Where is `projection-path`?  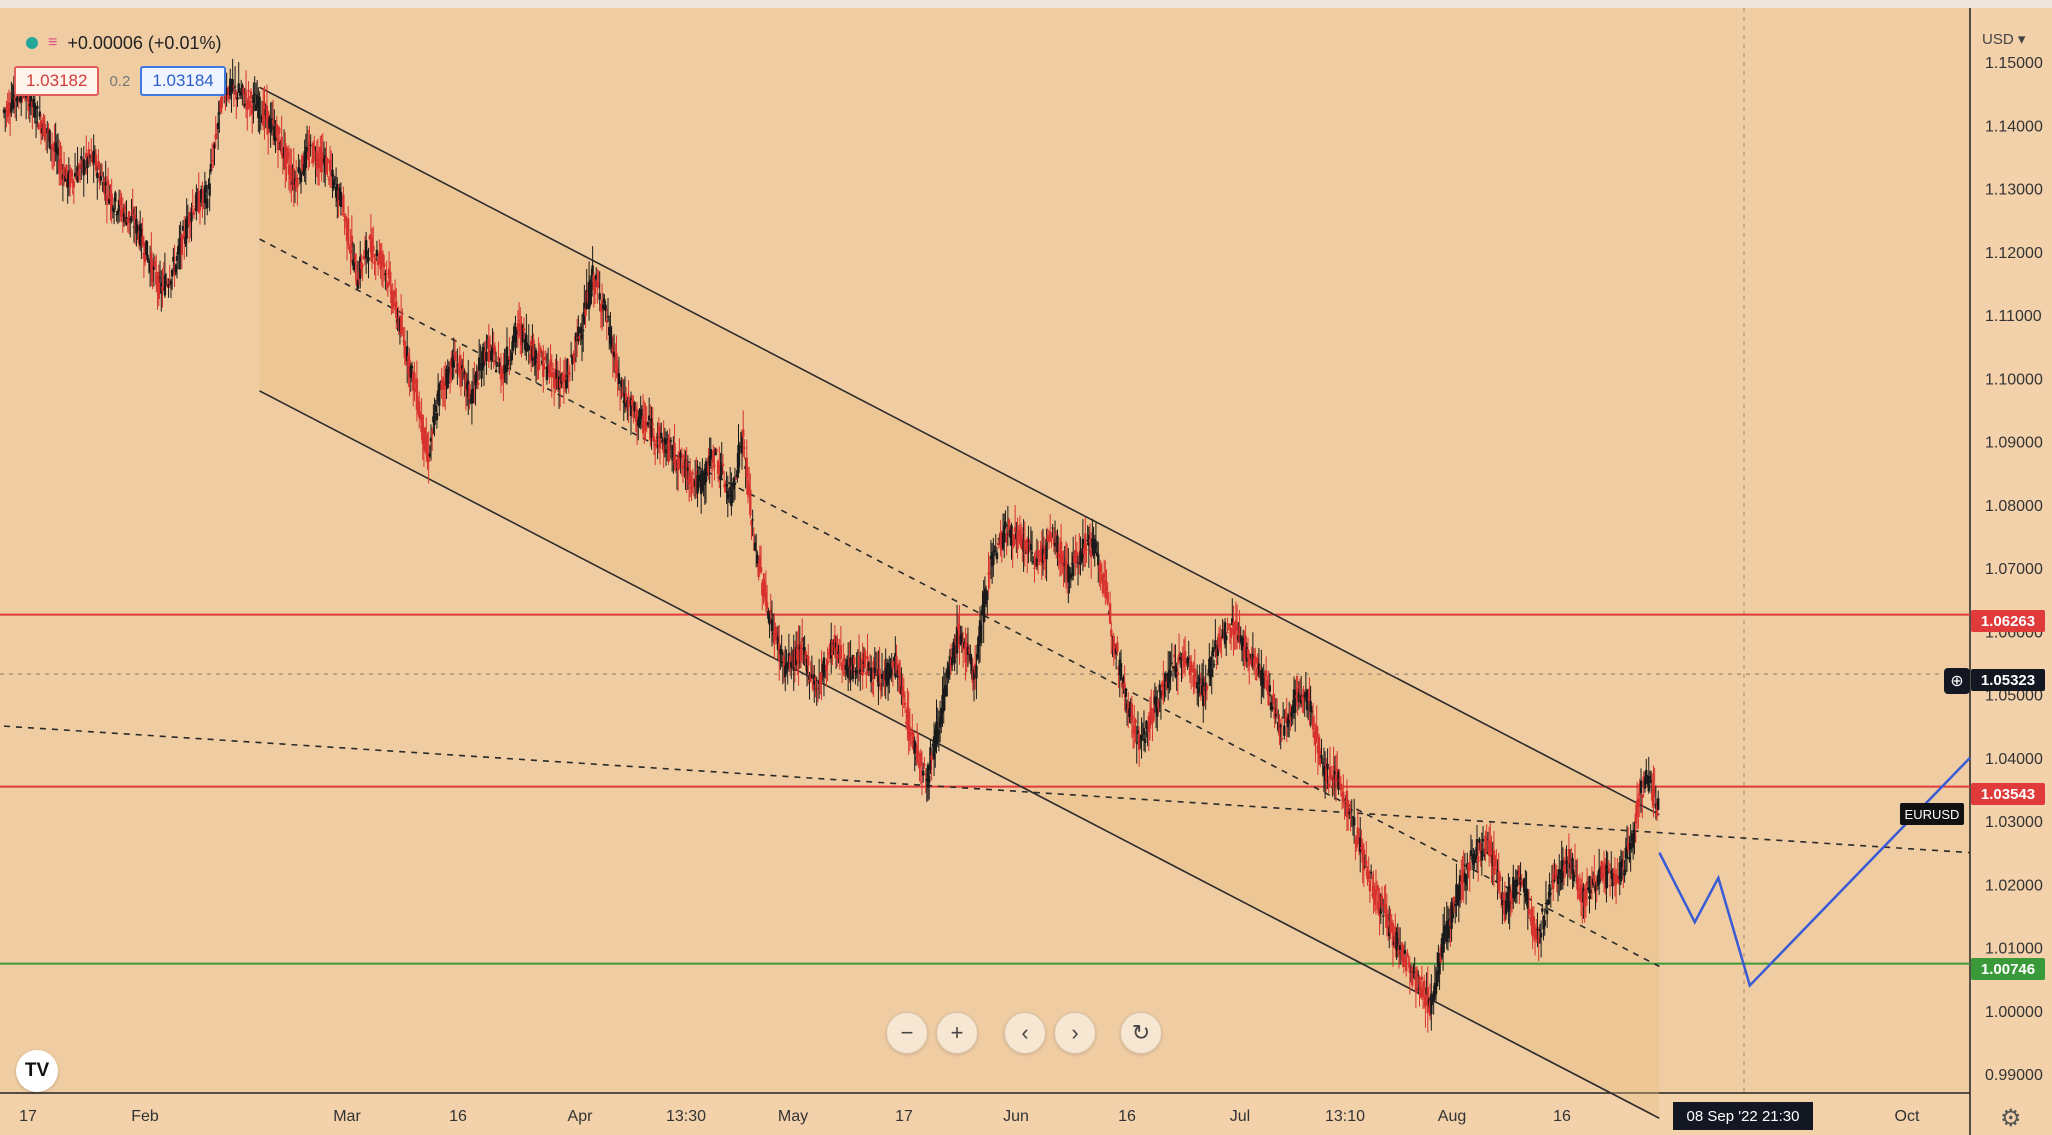 projection-path is located at coordinates (1814, 872).